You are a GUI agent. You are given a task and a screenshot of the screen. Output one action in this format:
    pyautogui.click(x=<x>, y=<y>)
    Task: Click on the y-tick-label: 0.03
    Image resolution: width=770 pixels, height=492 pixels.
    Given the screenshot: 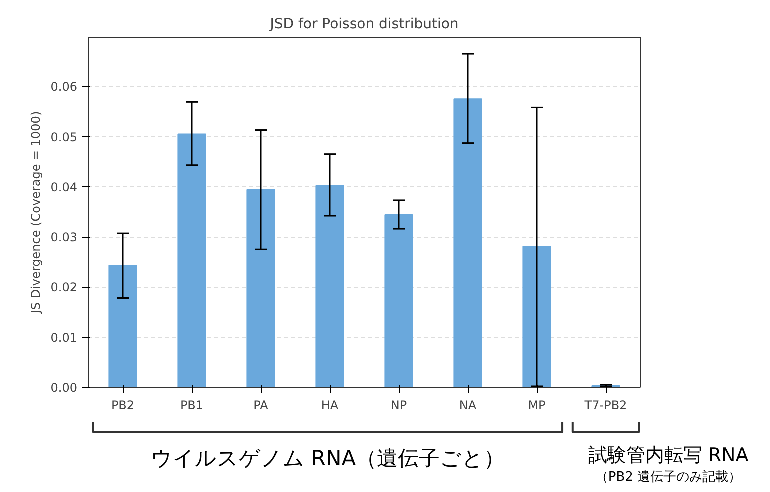 What is the action you would take?
    pyautogui.click(x=64, y=237)
    